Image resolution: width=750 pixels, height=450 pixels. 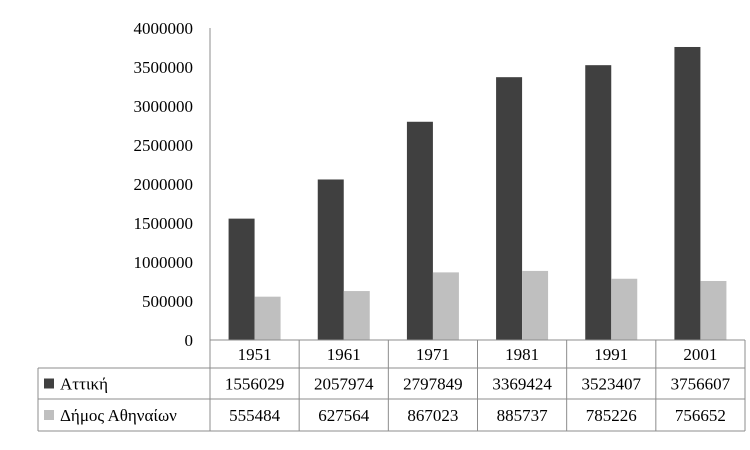 What do you see at coordinates (255, 415) in the screenshot?
I see `data-label: 555484` at bounding box center [255, 415].